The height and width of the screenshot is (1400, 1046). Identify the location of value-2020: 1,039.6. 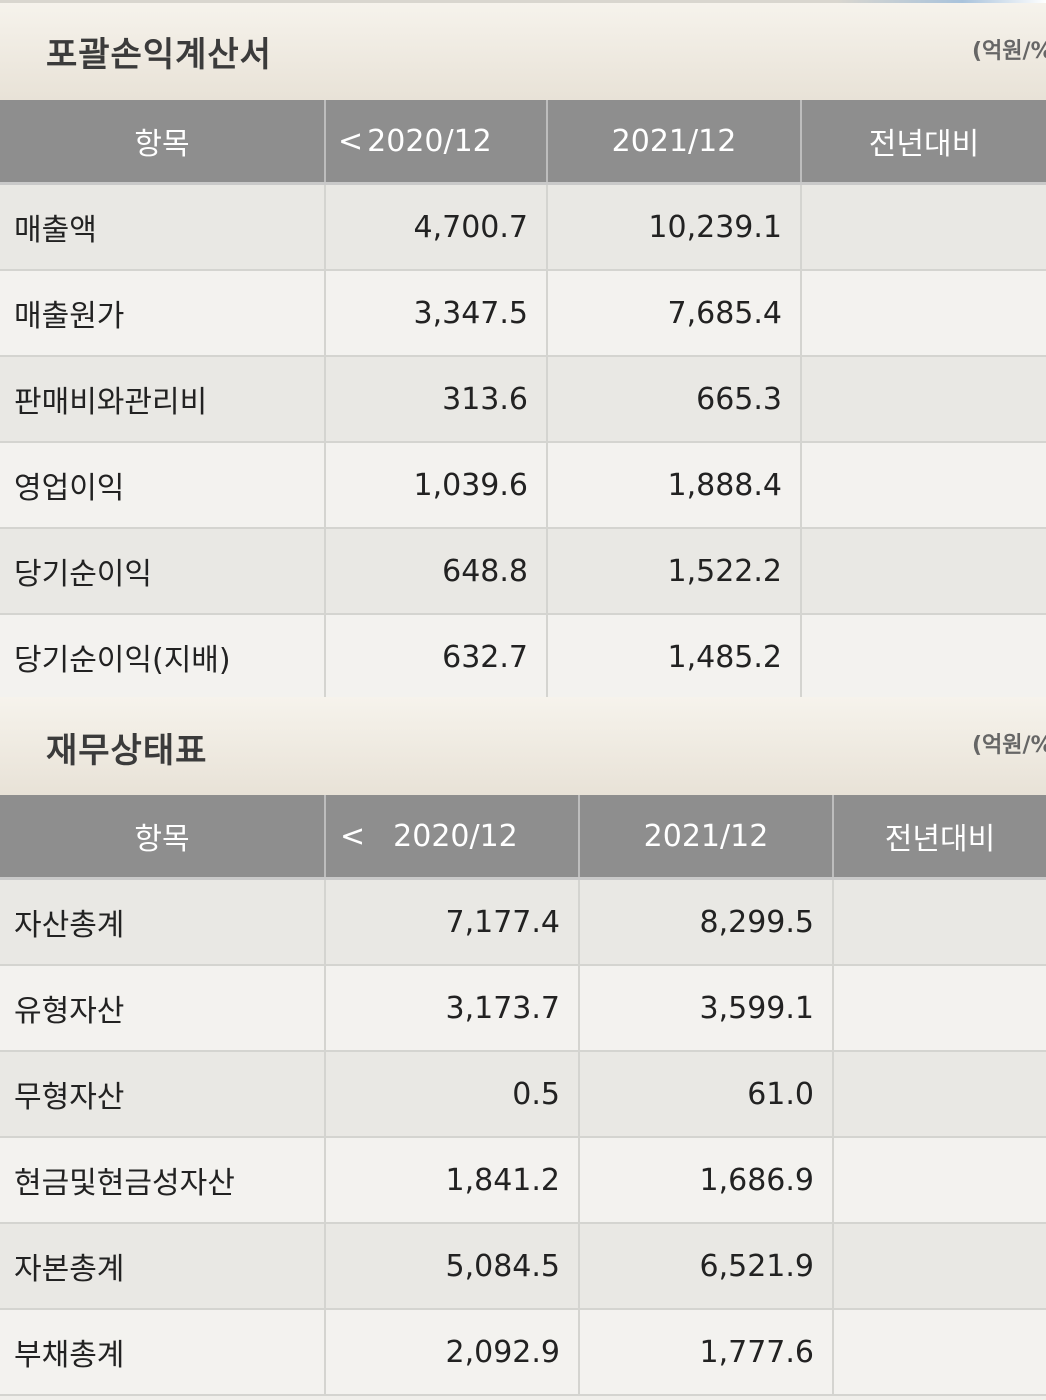
(436, 485).